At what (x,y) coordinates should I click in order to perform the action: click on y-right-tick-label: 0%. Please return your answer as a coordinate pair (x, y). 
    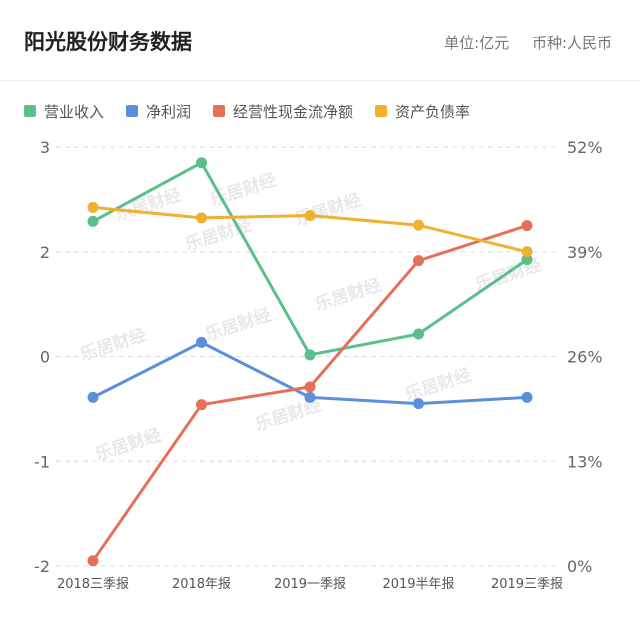
    Looking at the image, I should click on (579, 566).